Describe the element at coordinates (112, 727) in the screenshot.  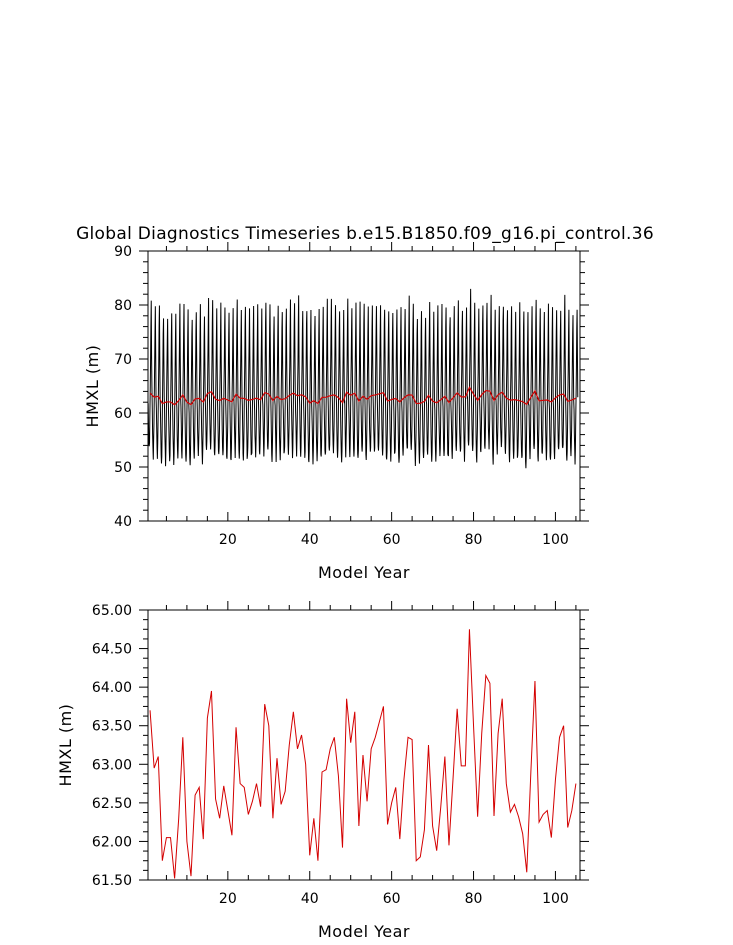
I see `y-tick-label: 63.50` at that location.